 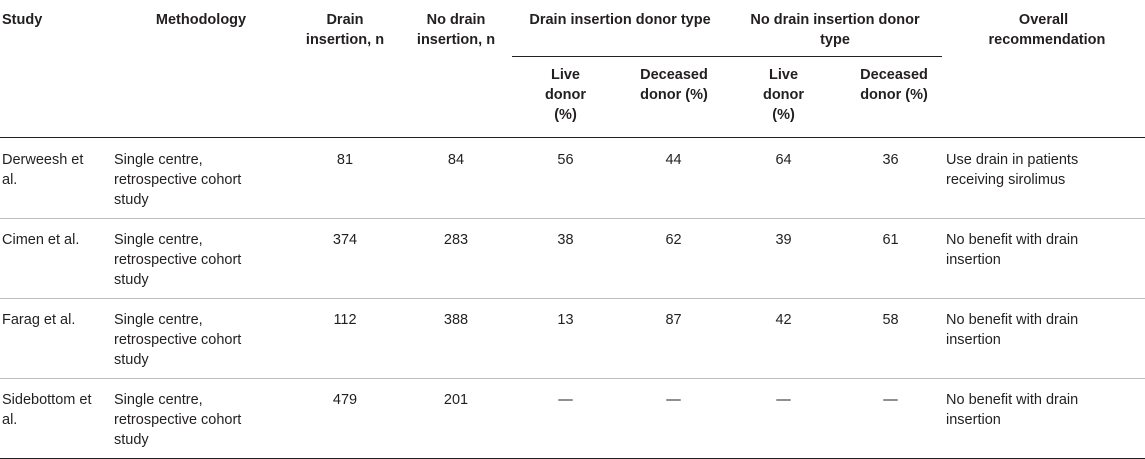 What do you see at coordinates (456, 258) in the screenshot?
I see `cell-no-drain-n: 283` at bounding box center [456, 258].